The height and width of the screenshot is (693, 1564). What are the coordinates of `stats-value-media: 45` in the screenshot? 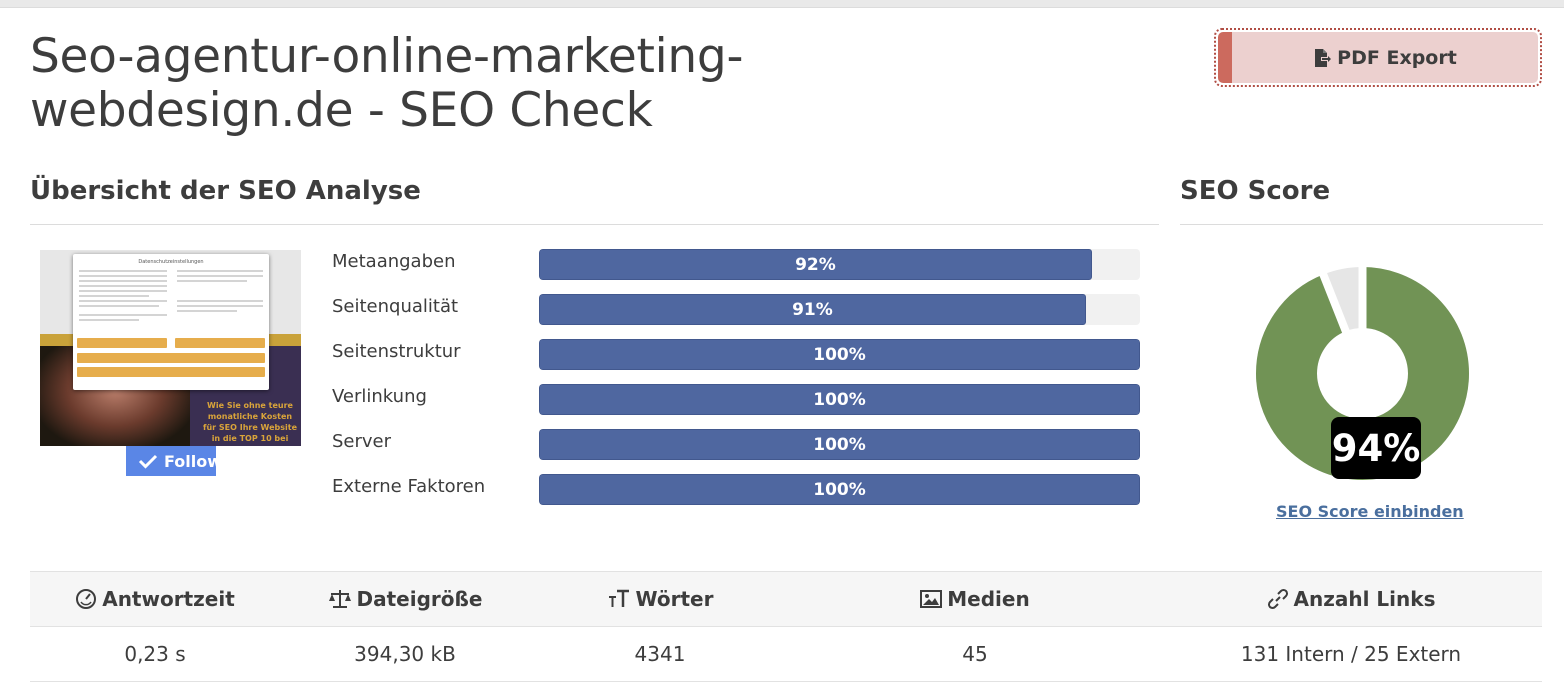 It's located at (975, 654).